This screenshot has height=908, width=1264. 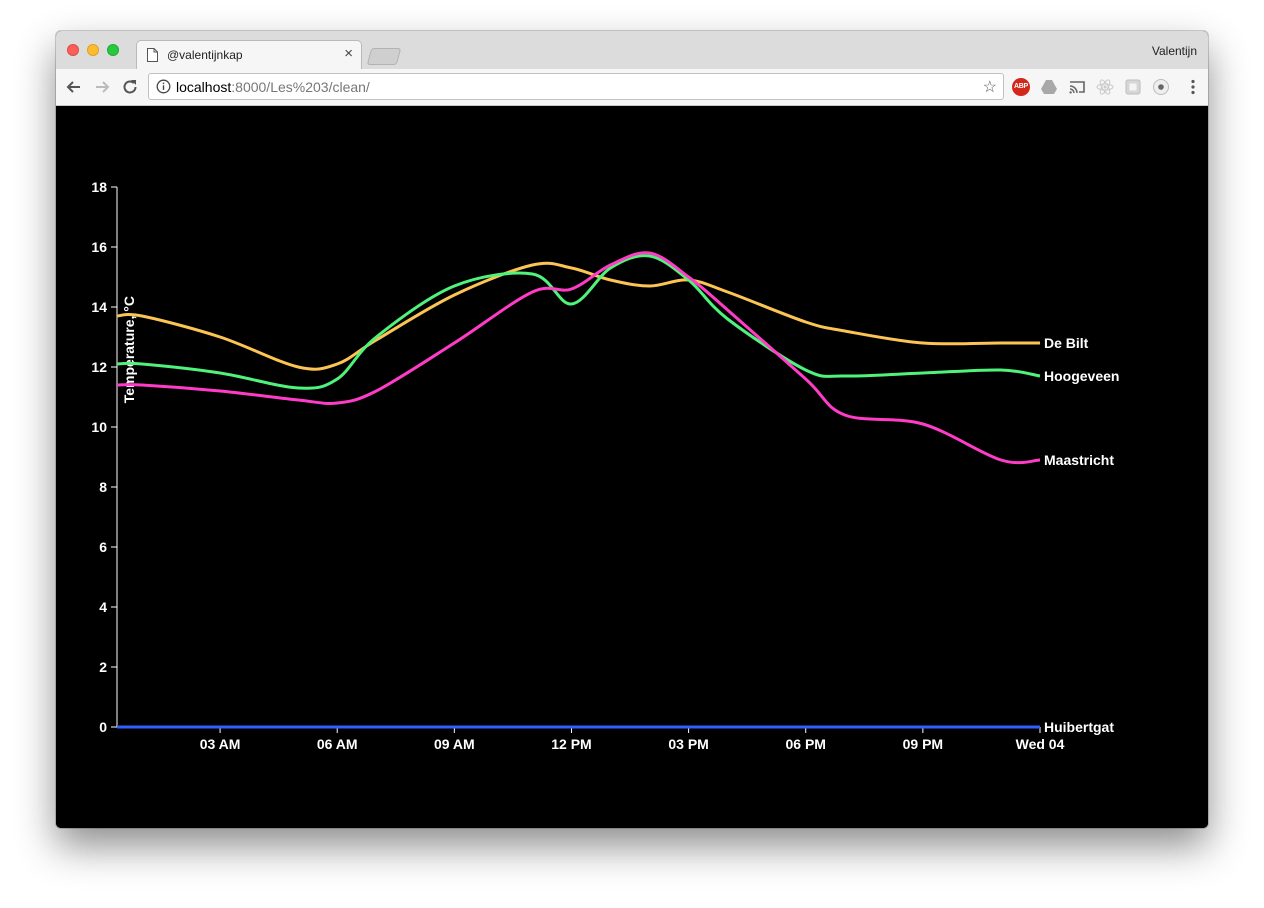 What do you see at coordinates (300, 87) in the screenshot?
I see `url-path: :8000/Les%203/clean/` at bounding box center [300, 87].